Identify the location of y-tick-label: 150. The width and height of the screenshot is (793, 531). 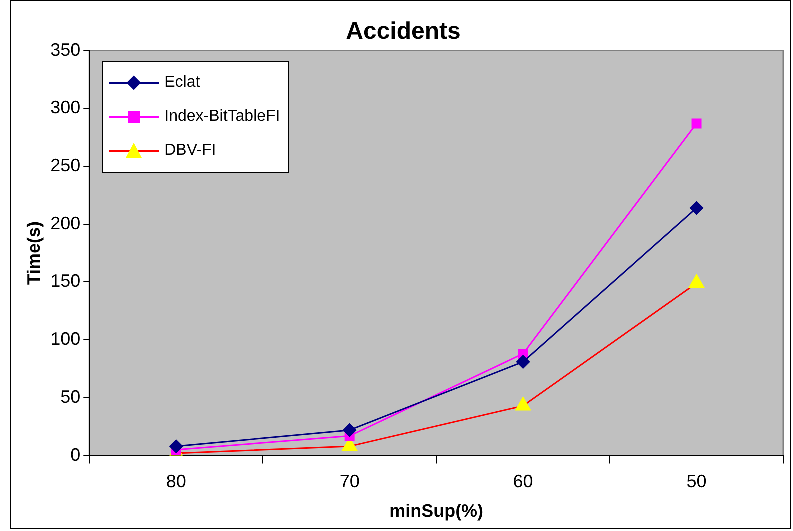
(65, 281).